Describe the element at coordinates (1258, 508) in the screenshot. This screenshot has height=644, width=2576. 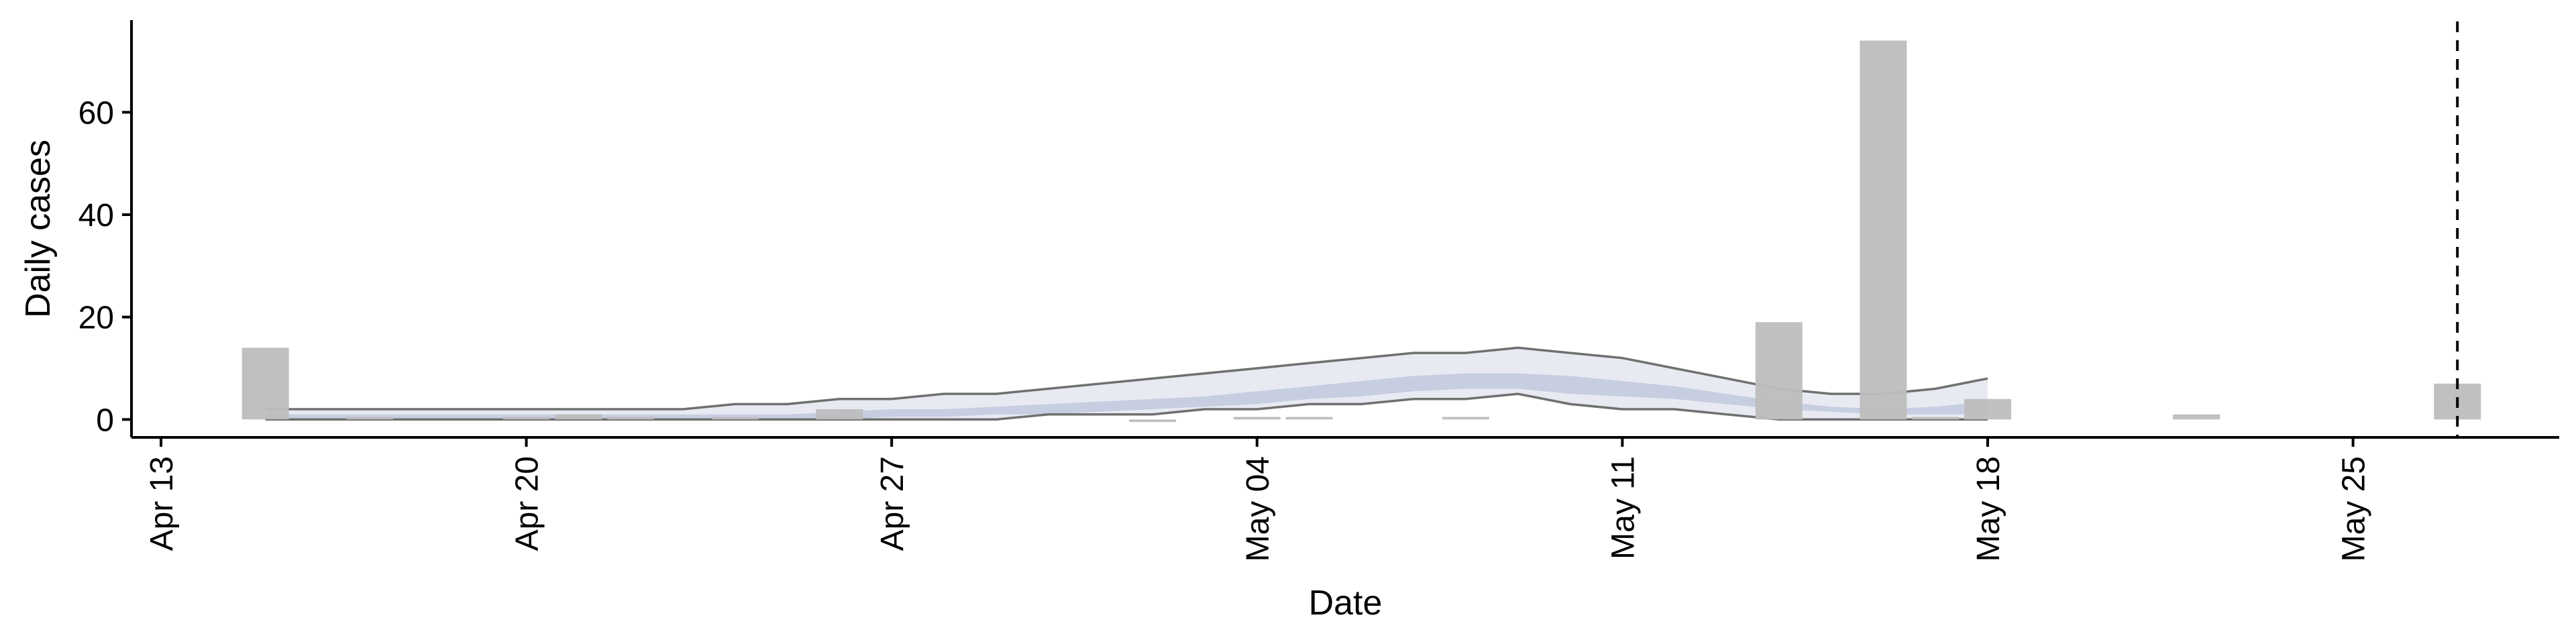
I see `x-tick-label: May 04` at that location.